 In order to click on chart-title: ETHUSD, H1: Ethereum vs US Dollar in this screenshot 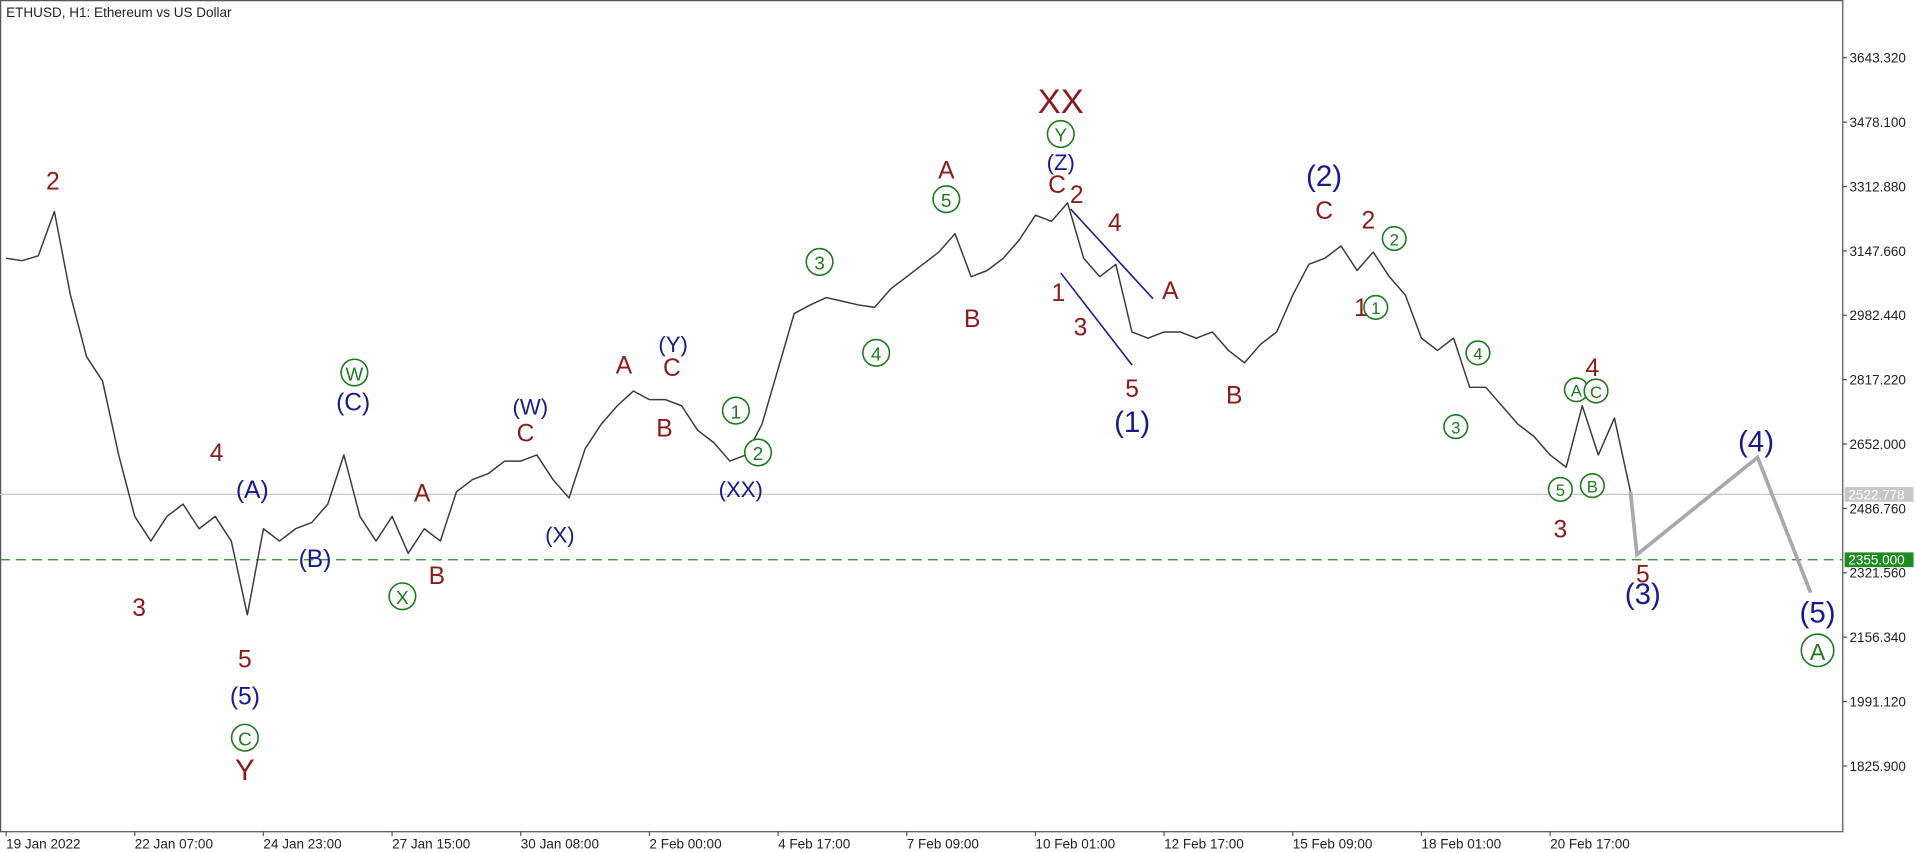, I will do `click(119, 12)`.